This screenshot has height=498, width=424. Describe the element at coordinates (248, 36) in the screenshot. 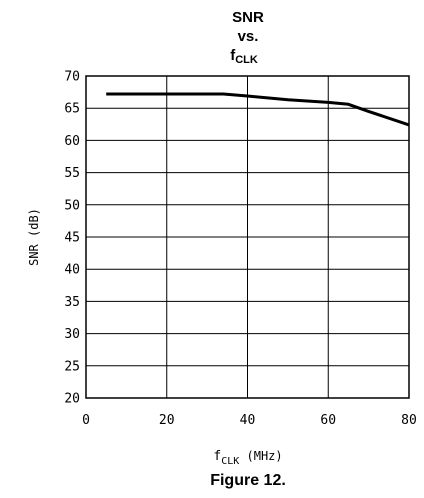

I see `chart-title-line2: vs.` at that location.